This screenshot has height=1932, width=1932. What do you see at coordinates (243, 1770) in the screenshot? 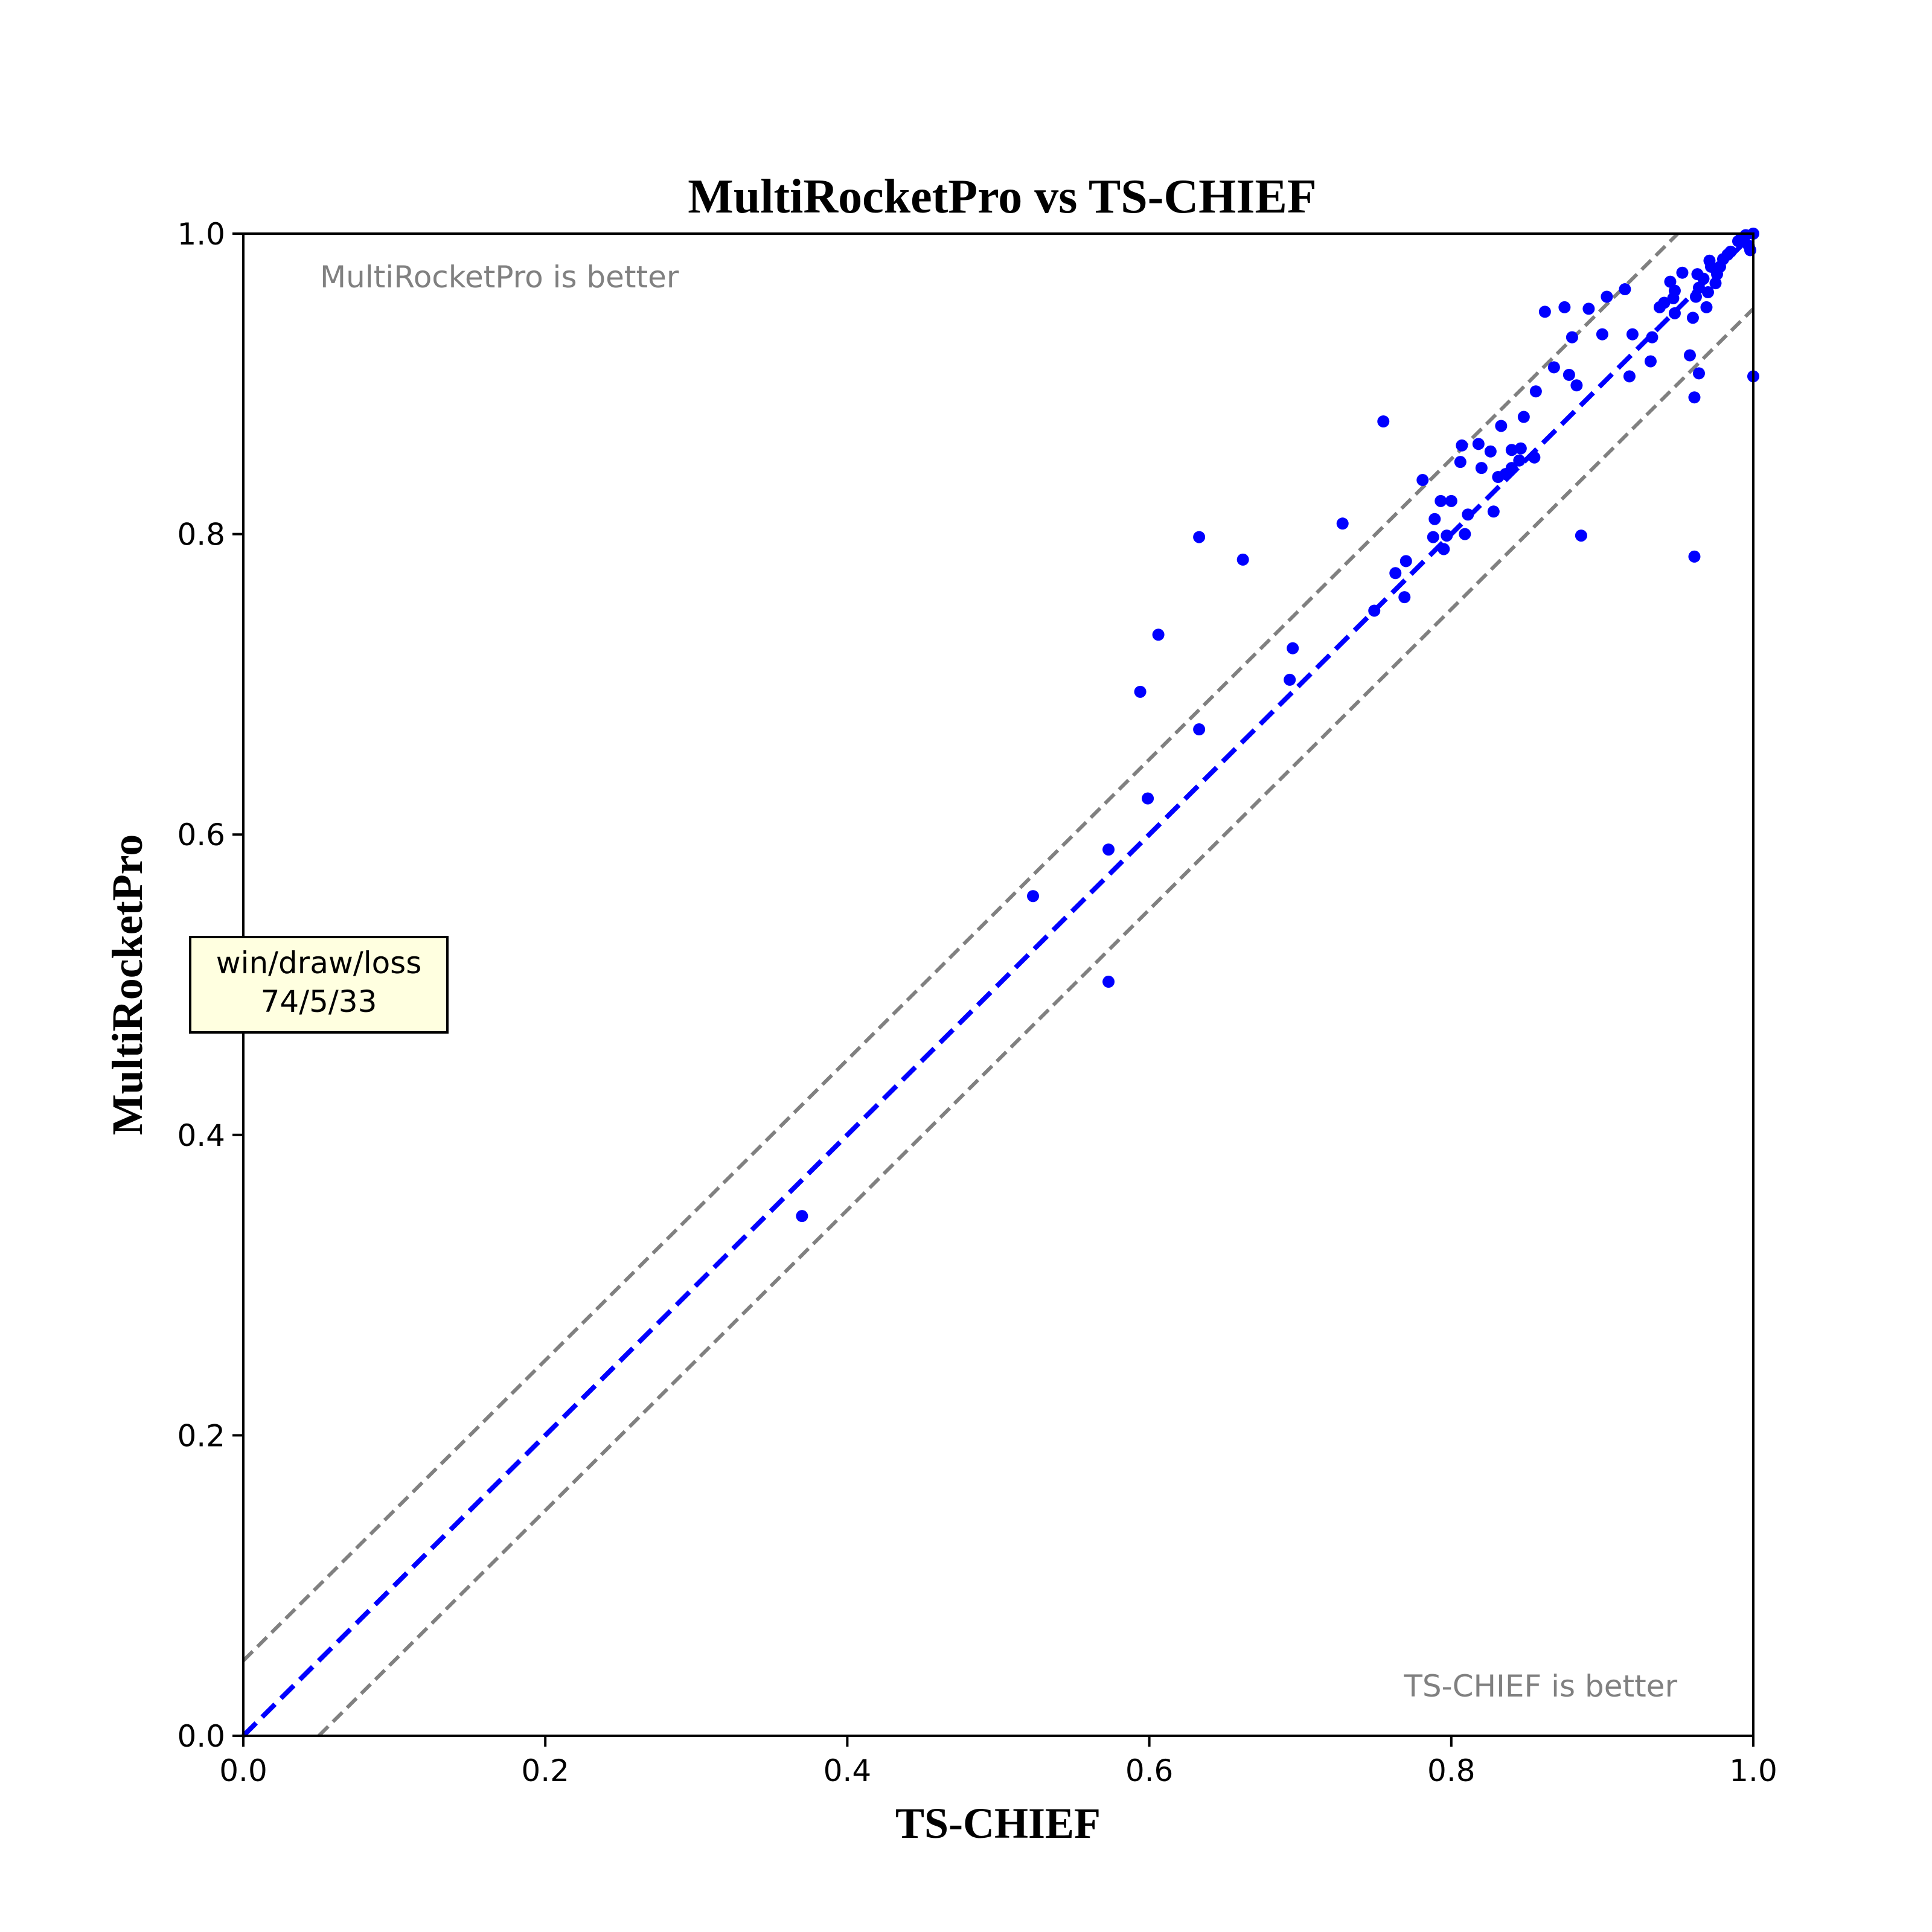
I see `x-tick-label: 0.0` at bounding box center [243, 1770].